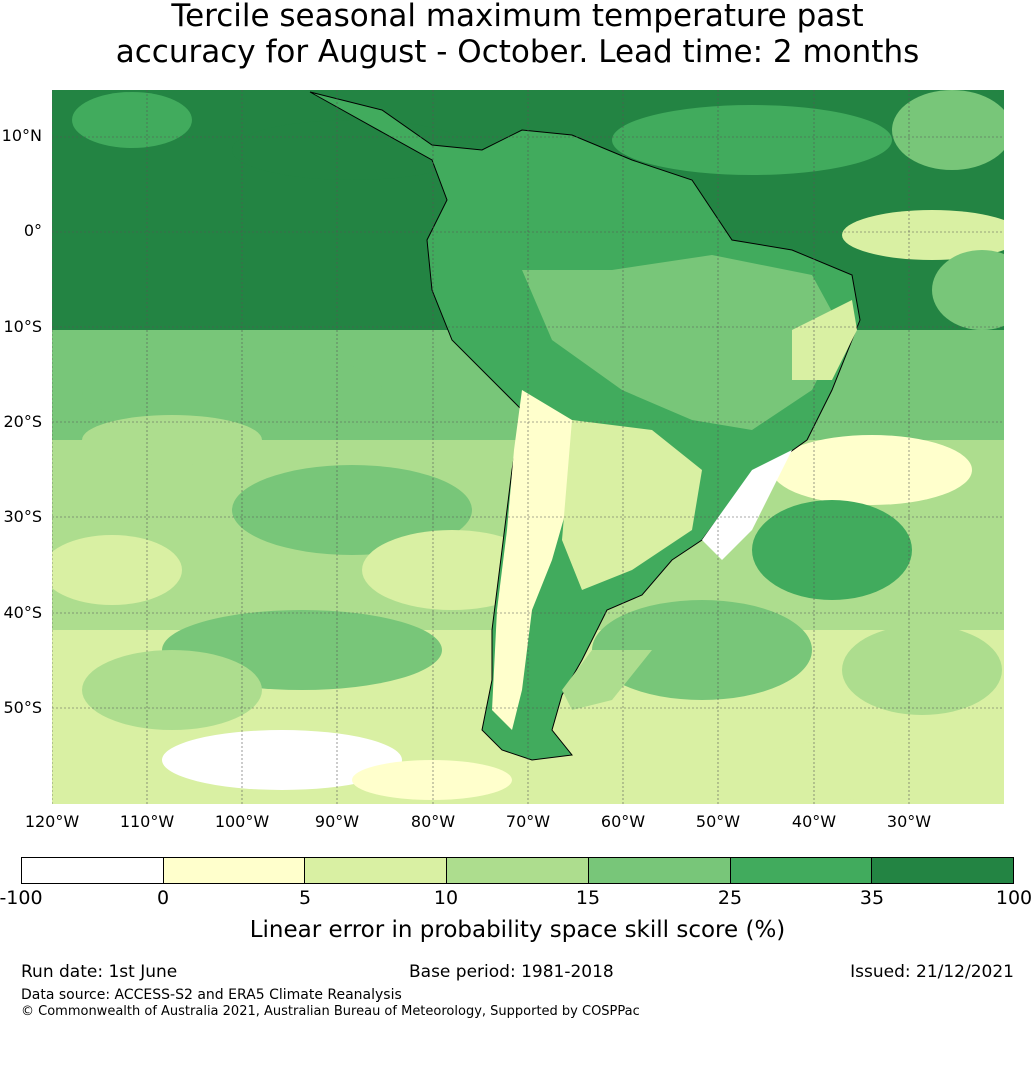 The width and height of the screenshot is (1035, 1065). I want to click on lat-label-0: 0°, so click(32, 230).